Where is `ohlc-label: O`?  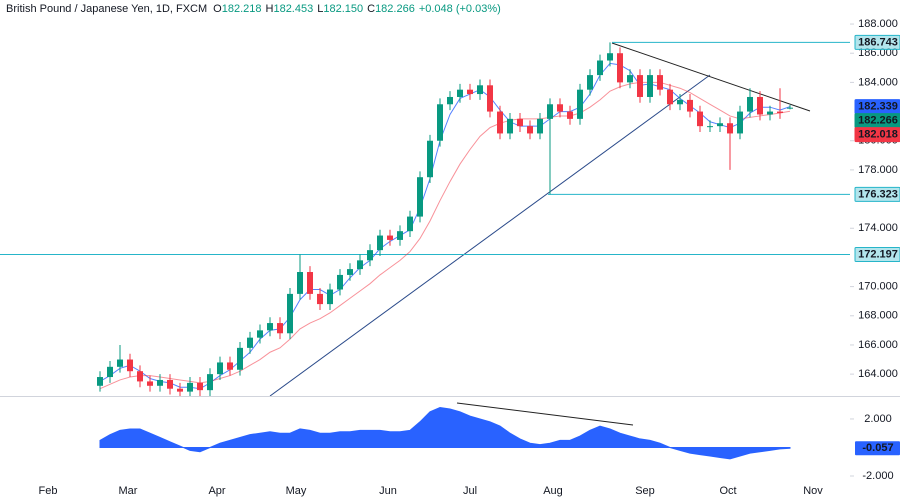
ohlc-label: O is located at coordinates (217, 9).